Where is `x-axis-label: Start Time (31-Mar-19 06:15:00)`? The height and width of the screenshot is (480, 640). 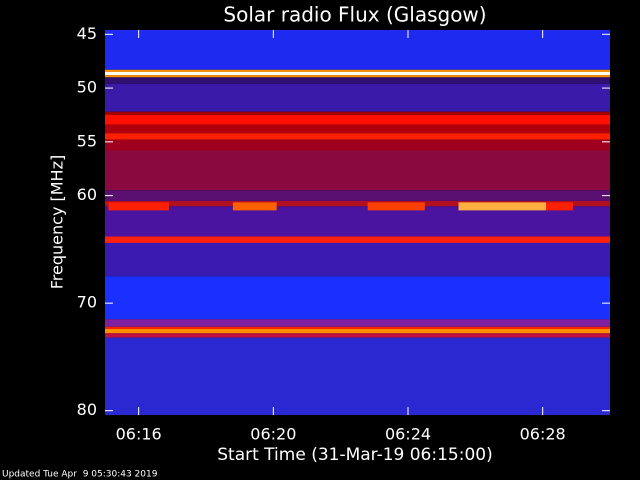
x-axis-label: Start Time (31-Mar-19 06:15:00) is located at coordinates (354, 455).